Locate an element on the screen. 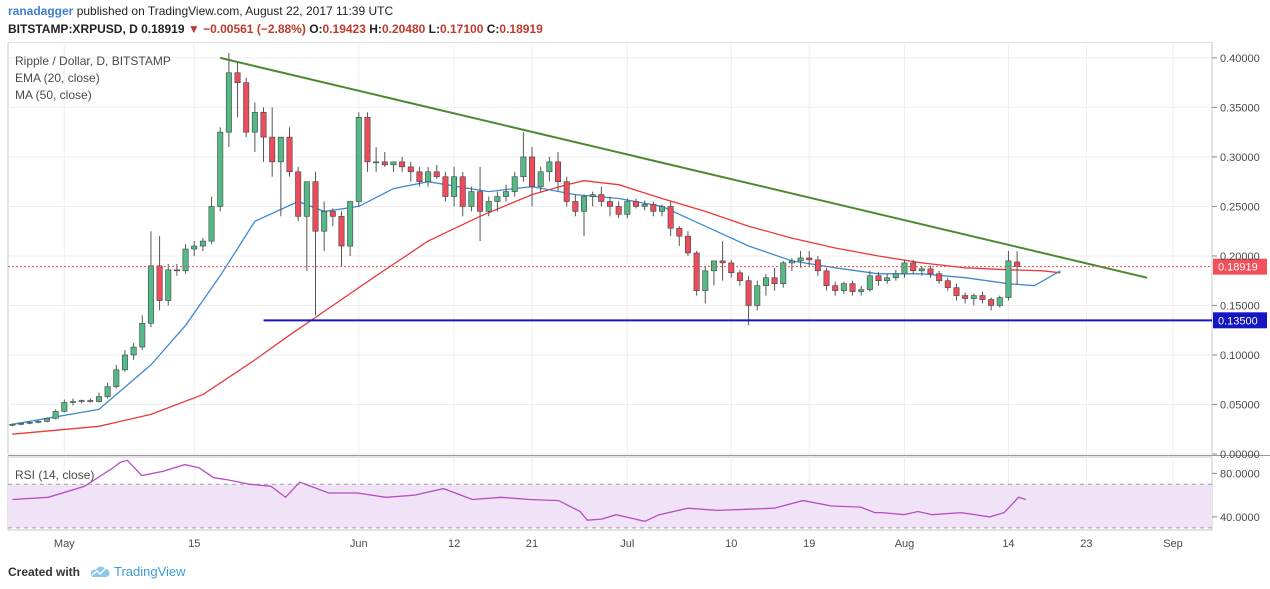 The image size is (1270, 589). tradingview-logo: TradingView is located at coordinates (137, 571).